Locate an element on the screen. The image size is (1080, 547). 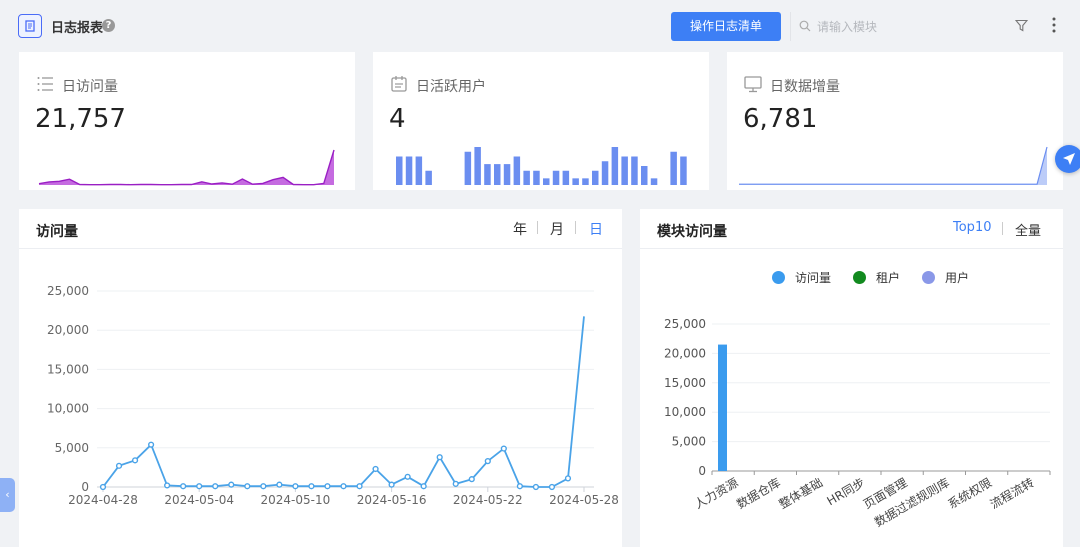
monitor-icon is located at coordinates (753, 84).